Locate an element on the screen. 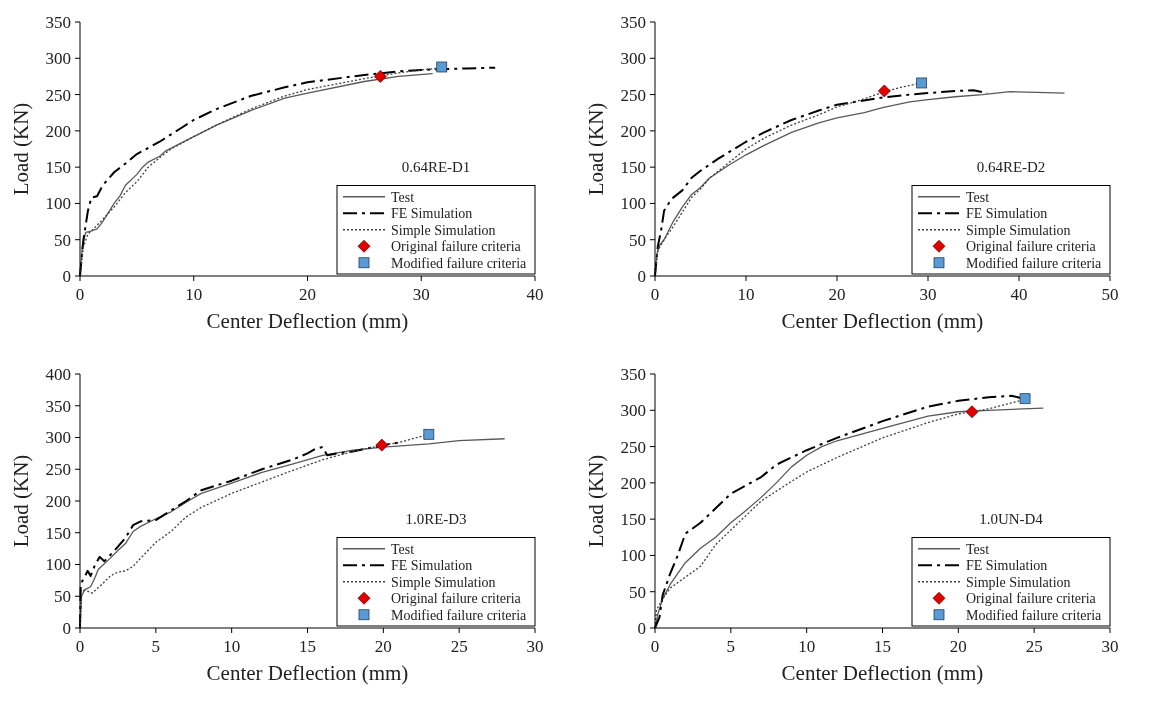 Image resolution: width=1150 pixels, height=705 pixels. x-tick-label: 50 is located at coordinates (1110, 294).